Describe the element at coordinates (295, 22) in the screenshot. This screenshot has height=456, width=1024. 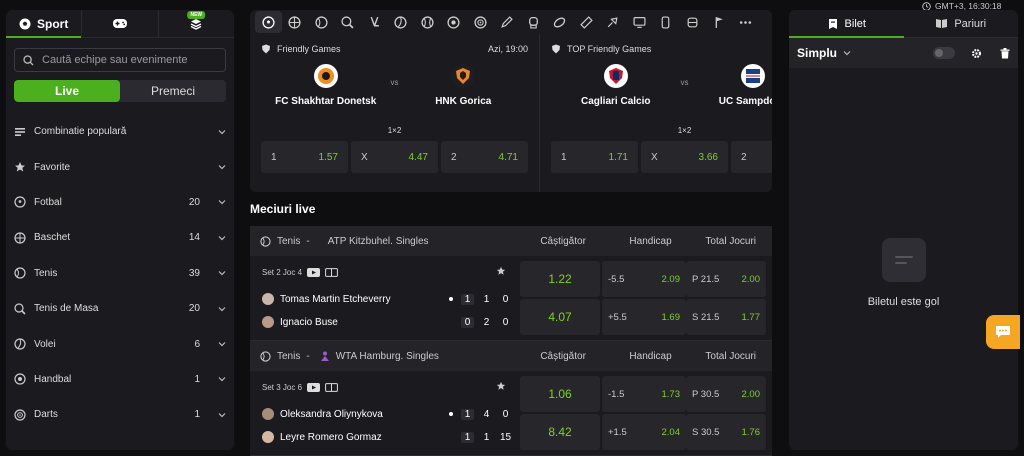
I see `sport-filter-basketball` at that location.